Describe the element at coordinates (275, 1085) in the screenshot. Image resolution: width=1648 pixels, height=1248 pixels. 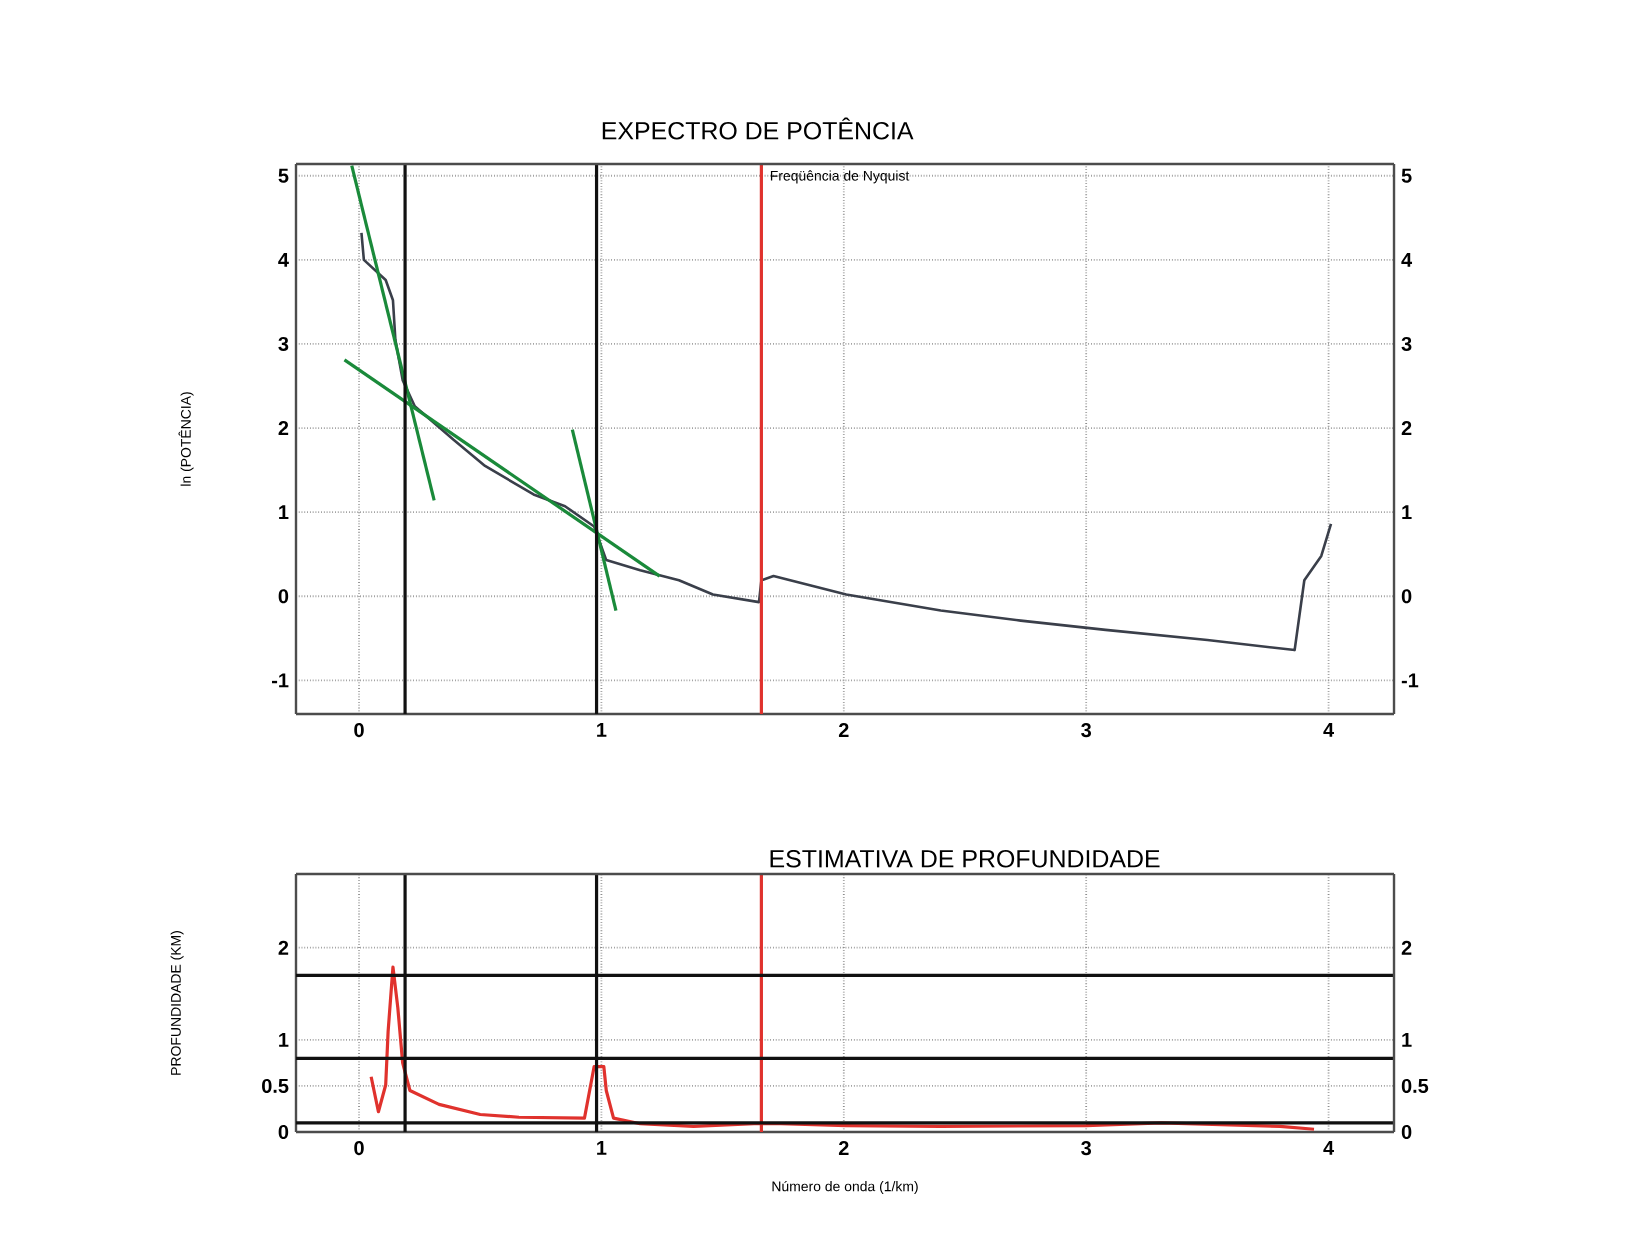
I see `y-tick-label: 0.5` at that location.